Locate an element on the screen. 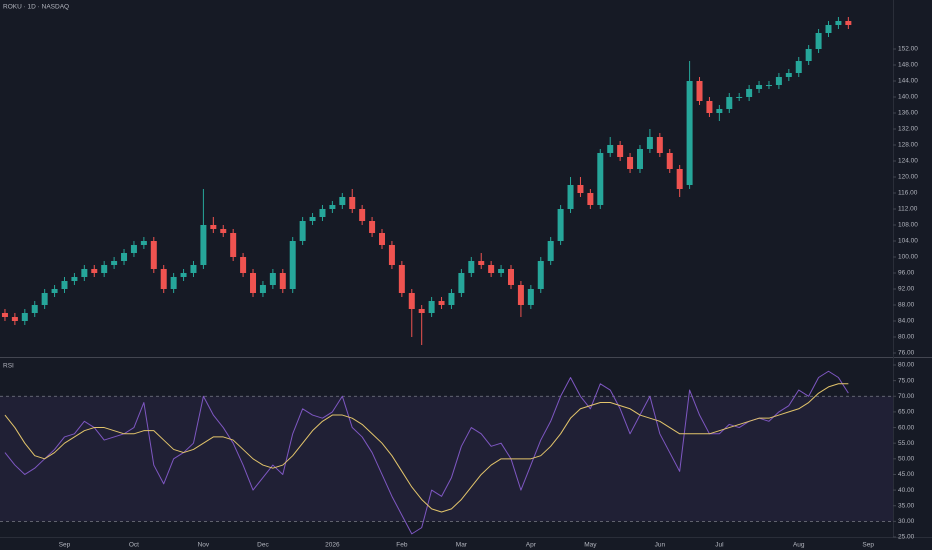 This screenshot has width=932, height=550. y-tick-label: 136.00 is located at coordinates (908, 113).